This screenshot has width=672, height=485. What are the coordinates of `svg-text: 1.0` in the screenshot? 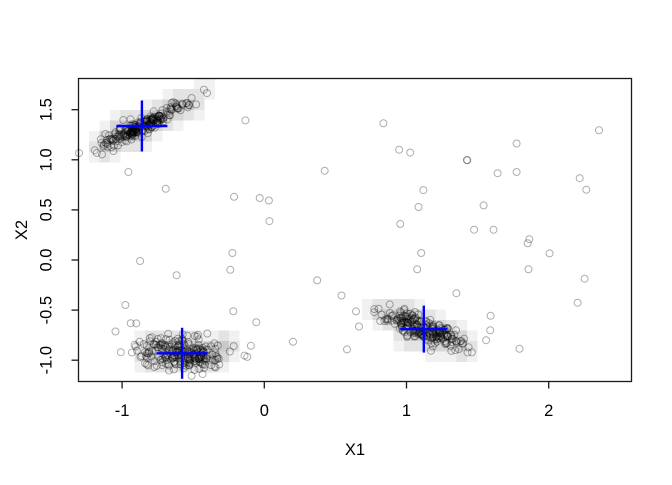 It's located at (47, 159).